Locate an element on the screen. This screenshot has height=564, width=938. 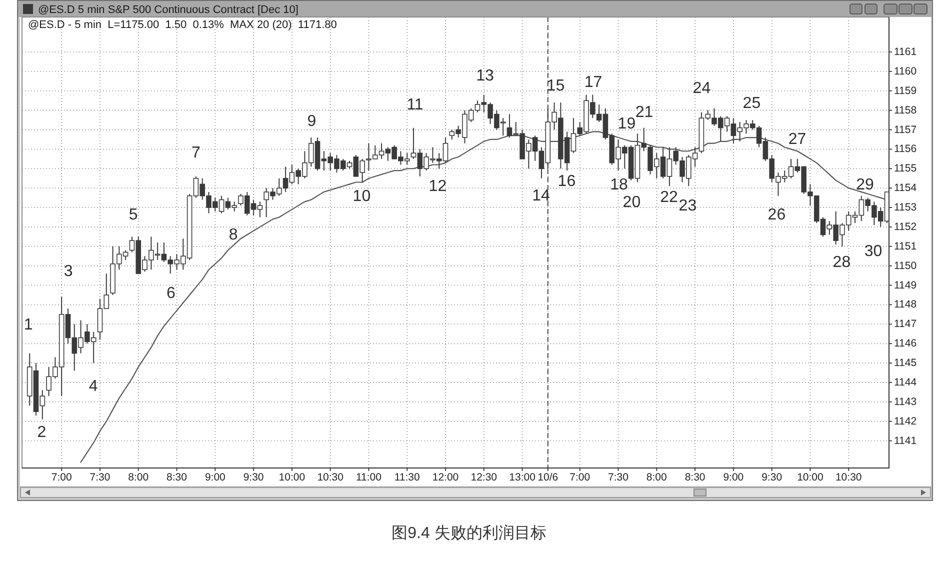
annotation: 2 is located at coordinates (41, 433).